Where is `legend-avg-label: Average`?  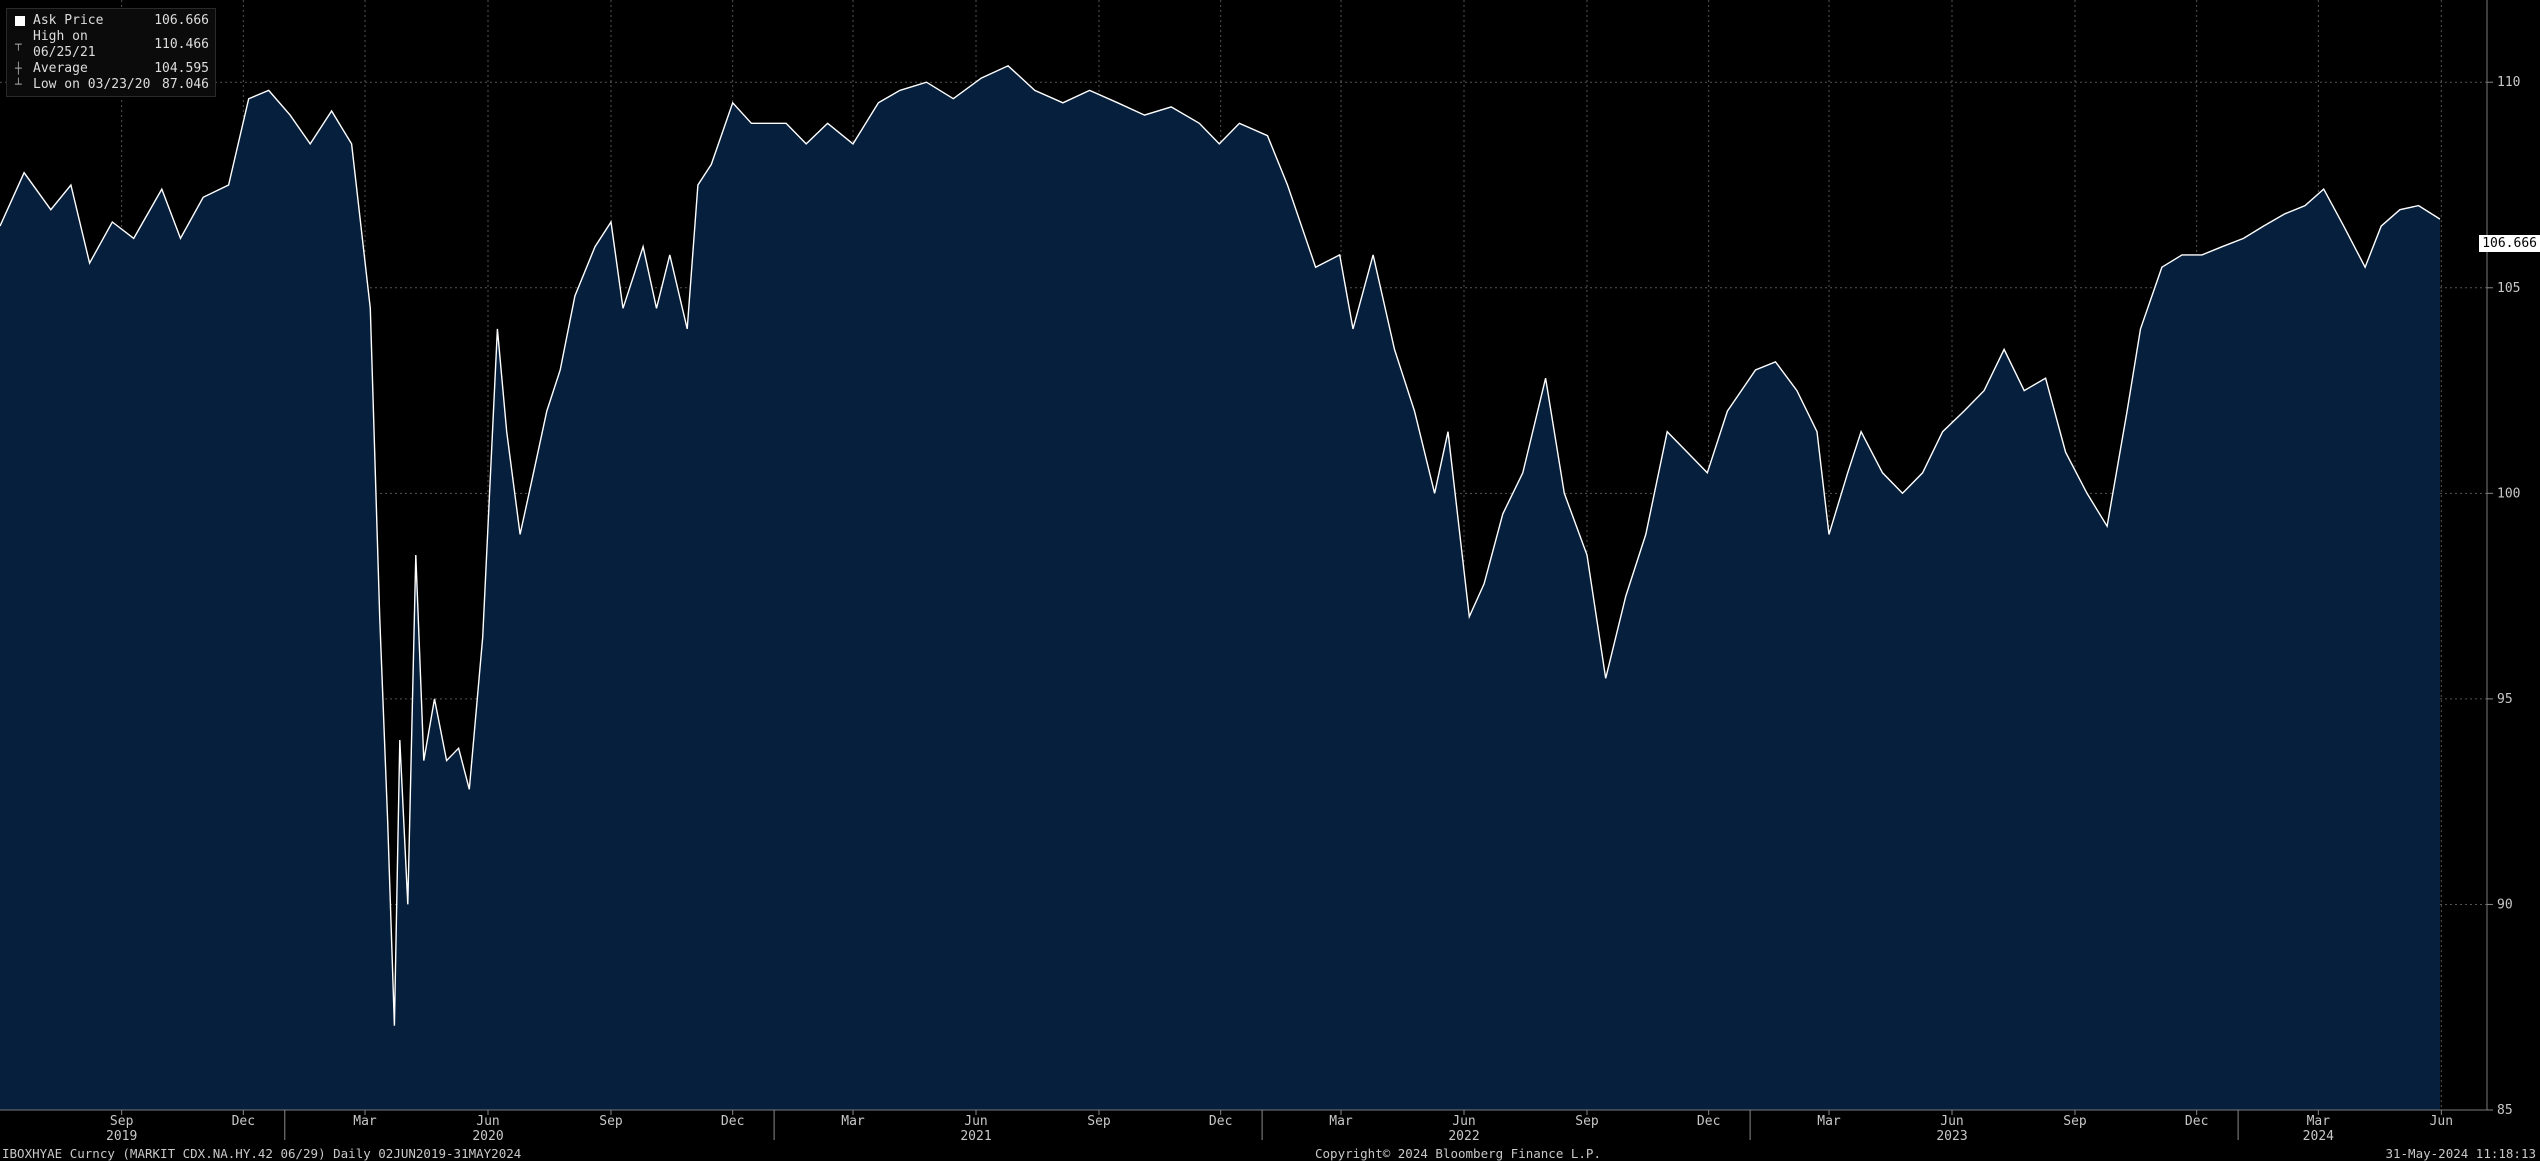
legend-avg-label: Average is located at coordinates (60, 68).